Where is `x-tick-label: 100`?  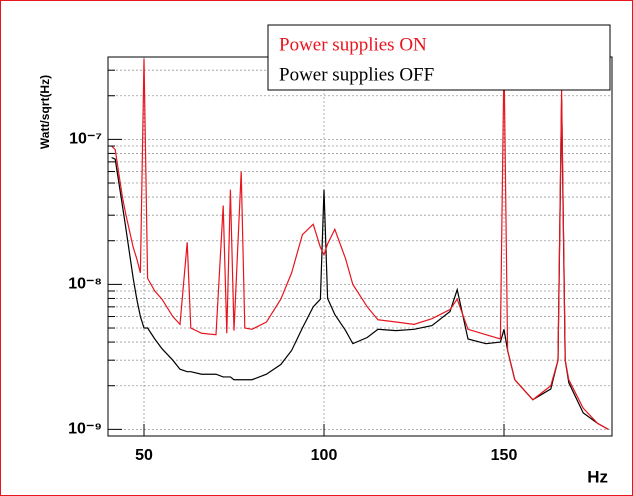
x-tick-label: 100 is located at coordinates (324, 455).